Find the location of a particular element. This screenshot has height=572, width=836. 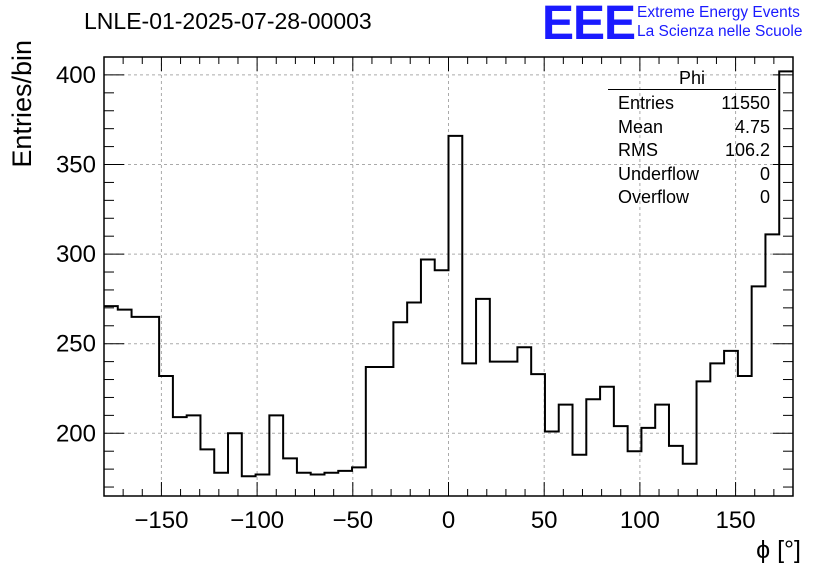

stats-label: Mean is located at coordinates (641, 126).